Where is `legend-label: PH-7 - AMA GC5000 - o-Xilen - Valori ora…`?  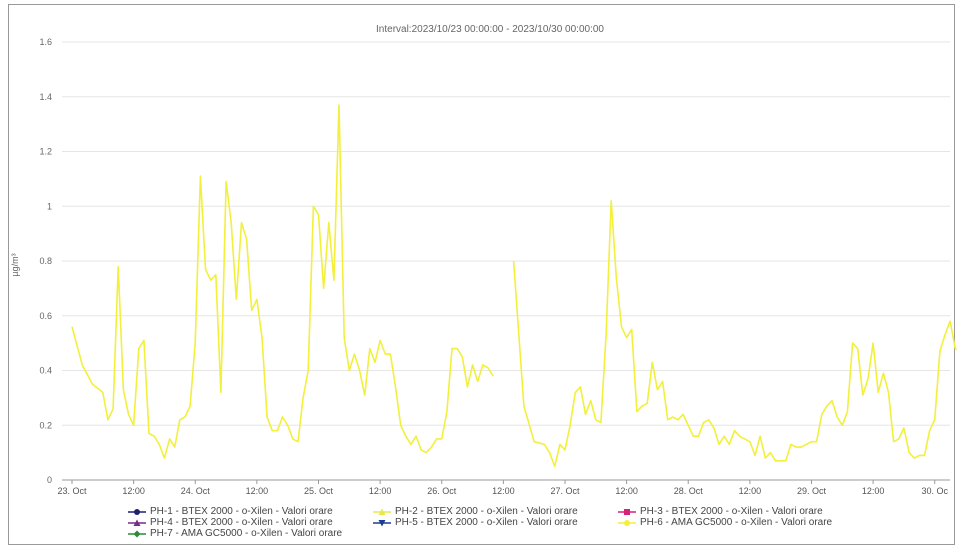 legend-label: PH-7 - AMA GC5000 - o-Xilen - Valori ora… is located at coordinates (246, 533).